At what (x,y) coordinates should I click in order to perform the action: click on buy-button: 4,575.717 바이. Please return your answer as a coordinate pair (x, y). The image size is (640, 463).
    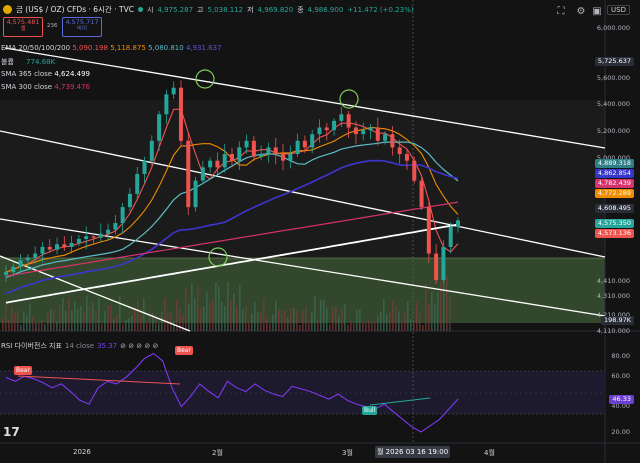
    Looking at the image, I should click on (82, 27).